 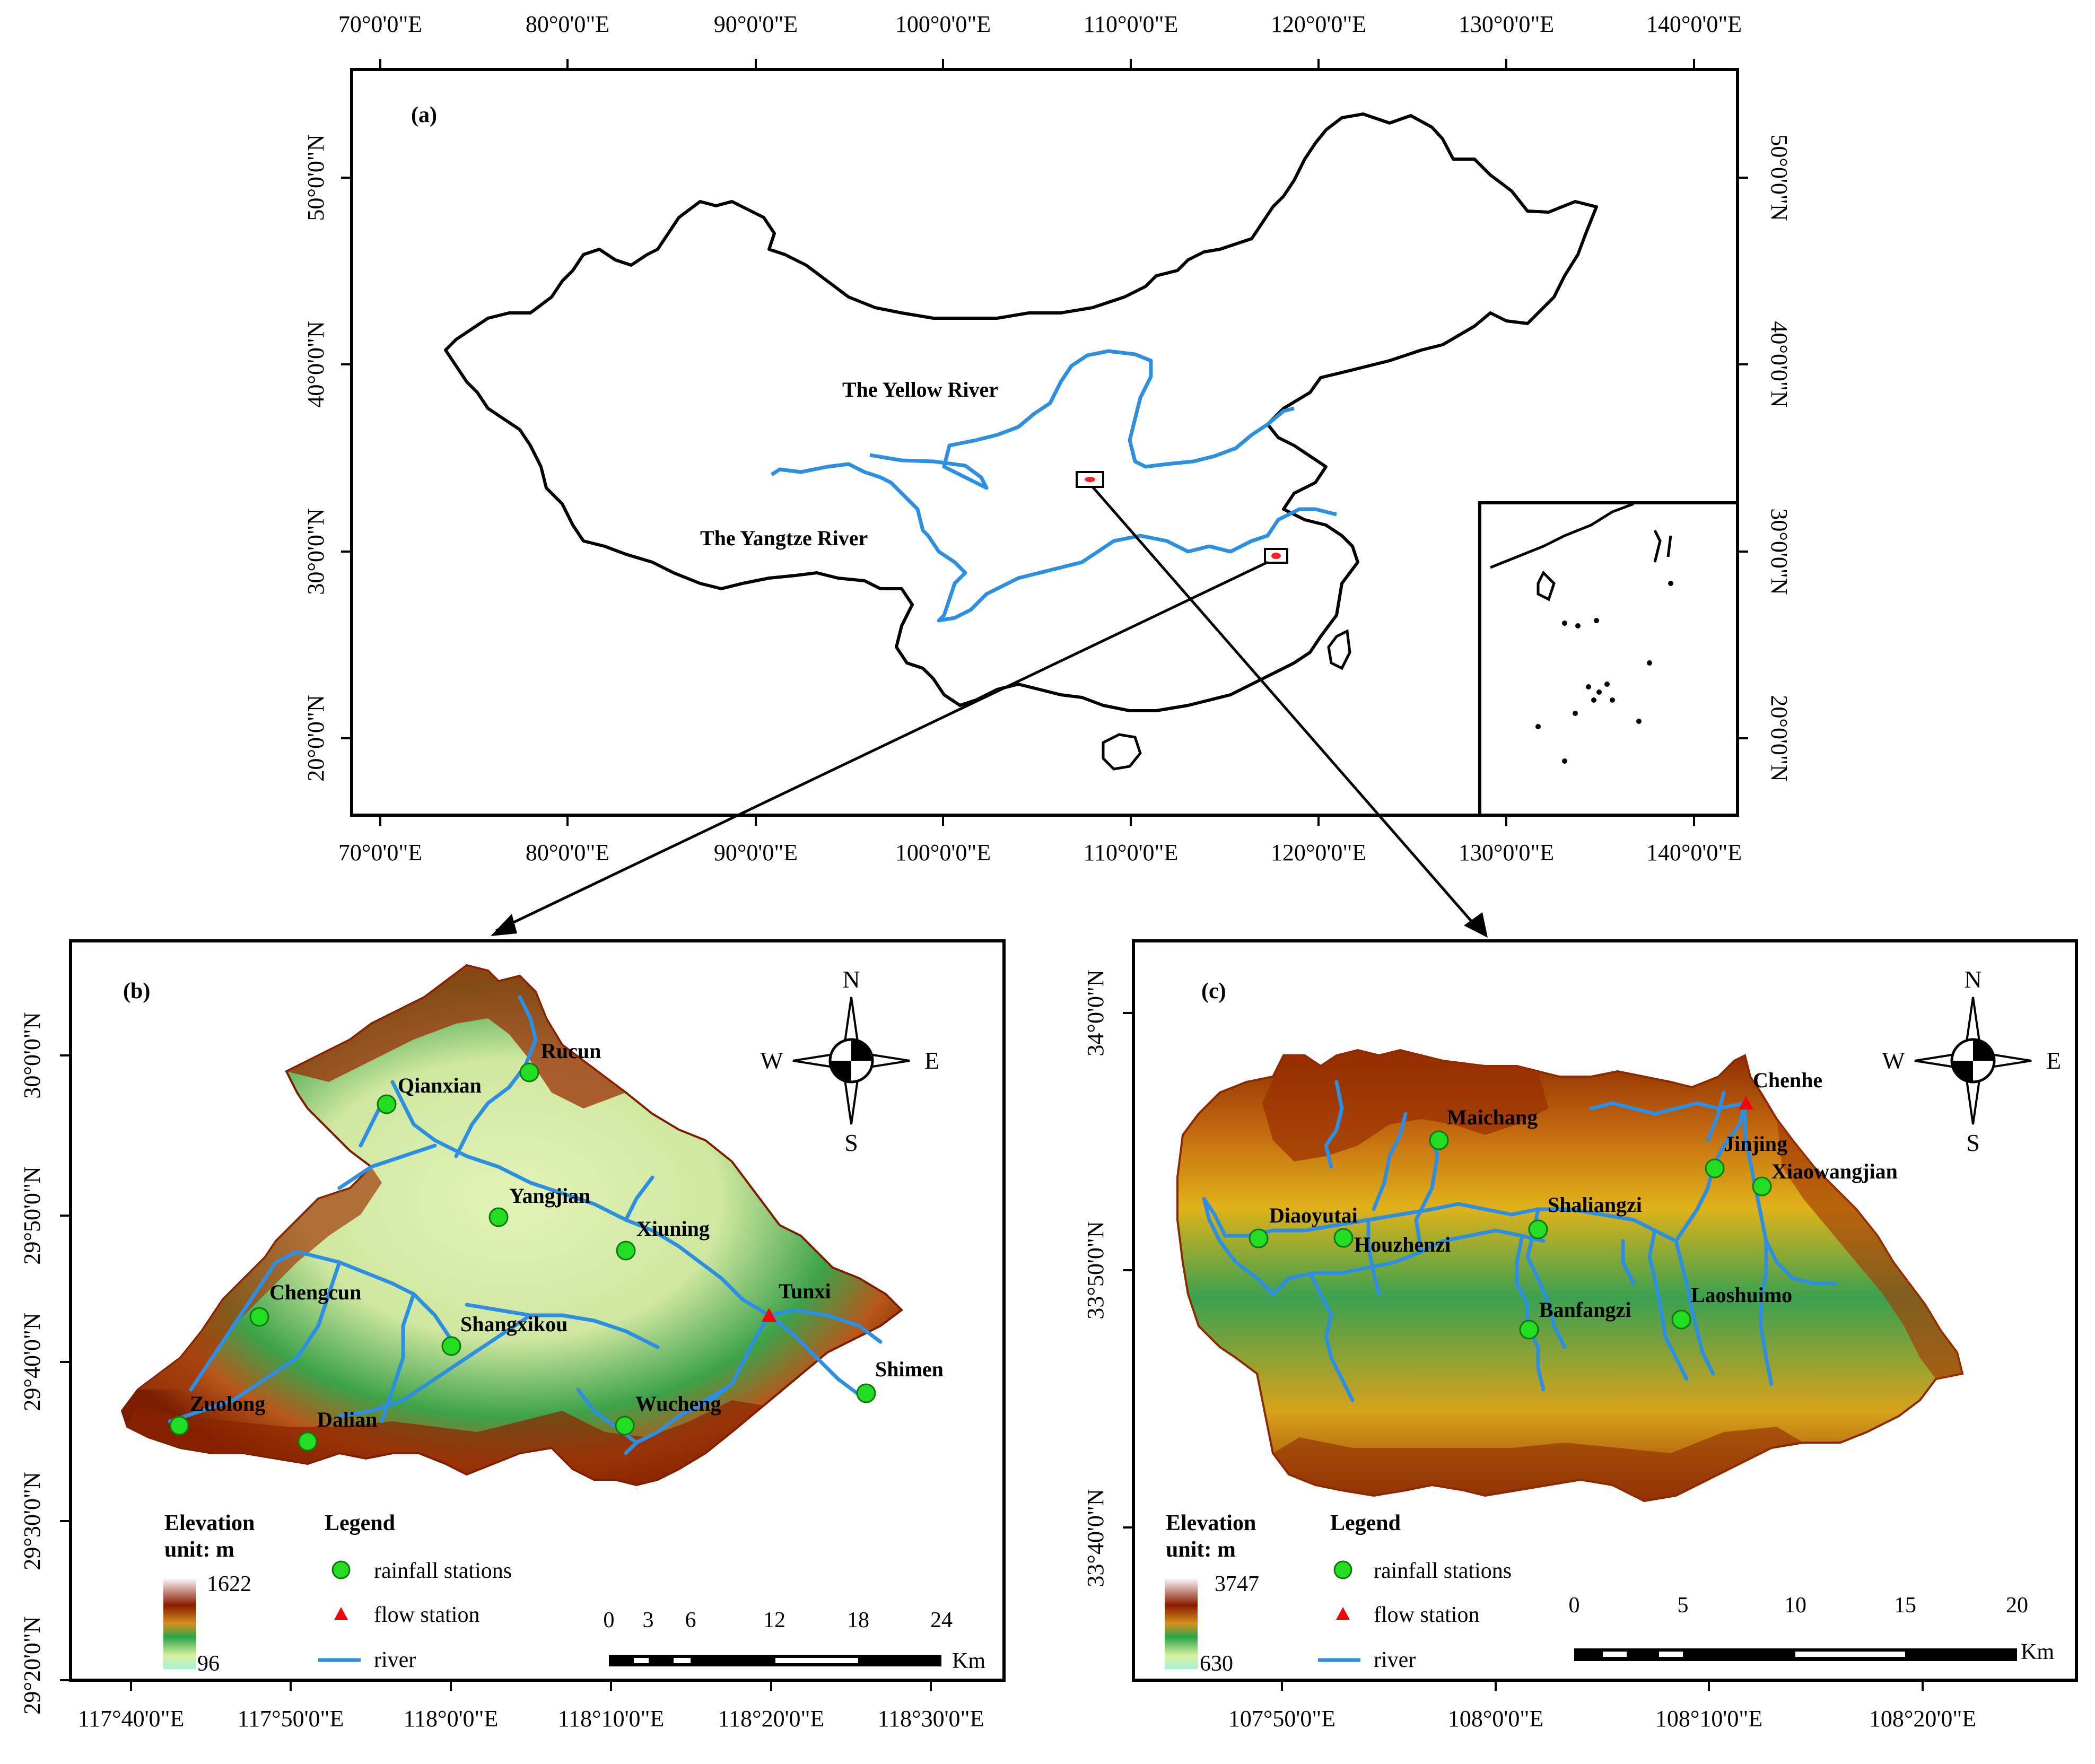 I want to click on lat-tick: 34°0'0"N, so click(x=1108, y=1013).